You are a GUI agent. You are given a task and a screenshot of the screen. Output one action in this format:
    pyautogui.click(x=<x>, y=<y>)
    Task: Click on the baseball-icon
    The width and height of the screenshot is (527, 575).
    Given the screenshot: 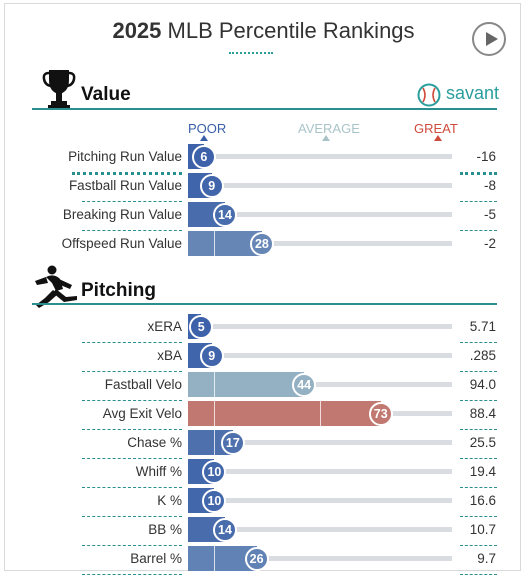 What is the action you would take?
    pyautogui.click(x=429, y=95)
    